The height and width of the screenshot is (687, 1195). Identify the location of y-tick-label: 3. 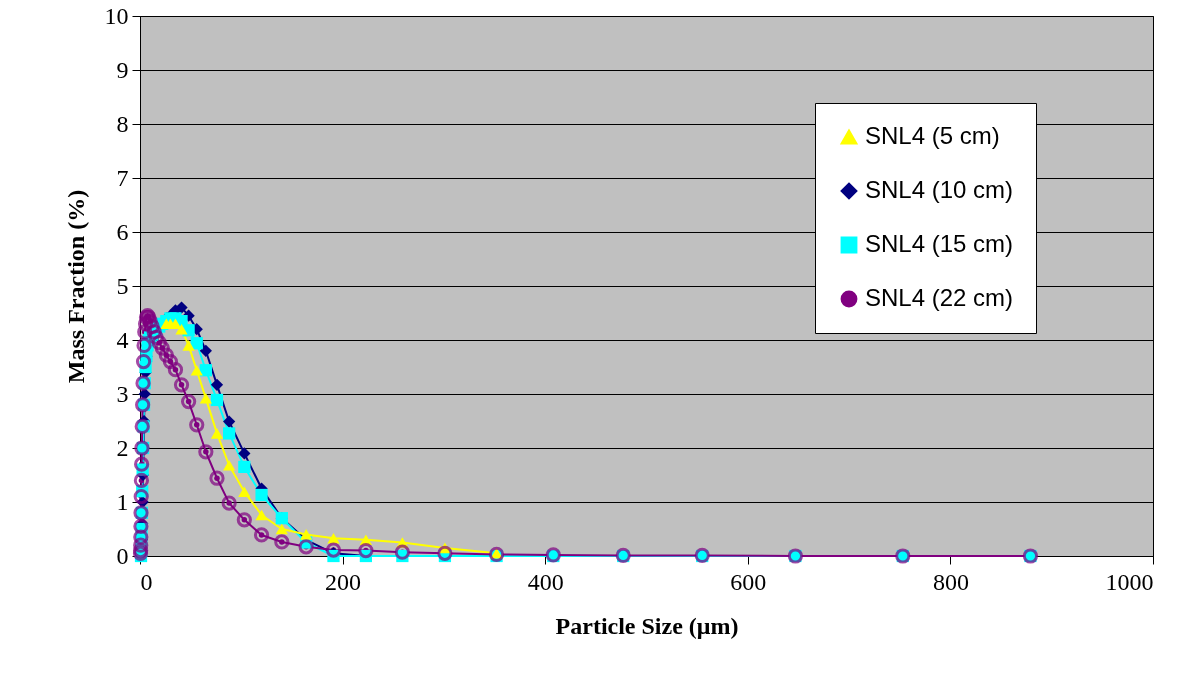
(122, 393).